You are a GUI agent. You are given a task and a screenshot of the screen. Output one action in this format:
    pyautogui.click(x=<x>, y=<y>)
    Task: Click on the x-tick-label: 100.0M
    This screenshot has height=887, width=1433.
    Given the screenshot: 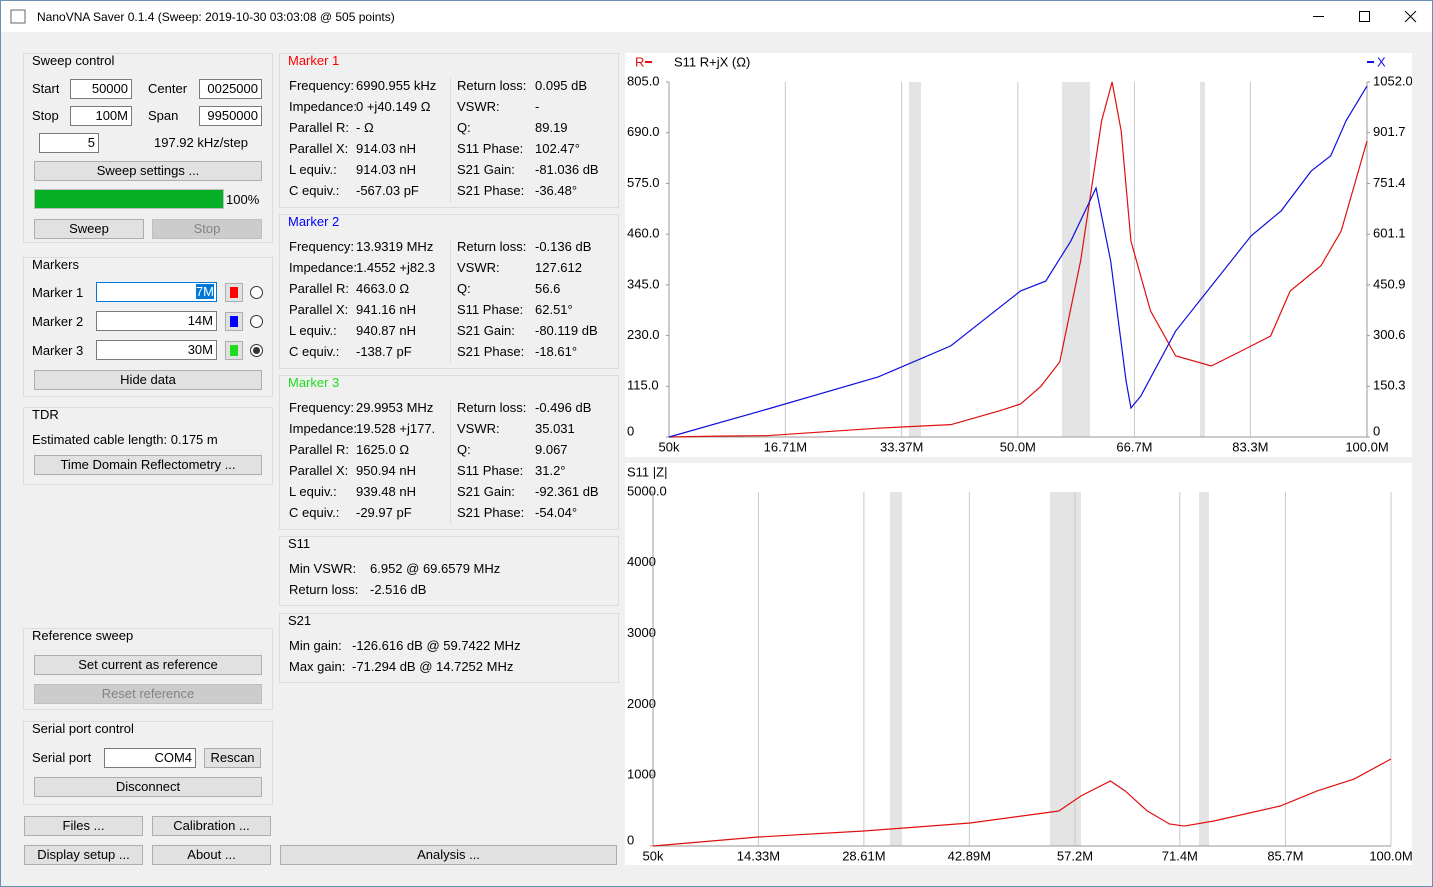 What is the action you would take?
    pyautogui.click(x=1390, y=855)
    